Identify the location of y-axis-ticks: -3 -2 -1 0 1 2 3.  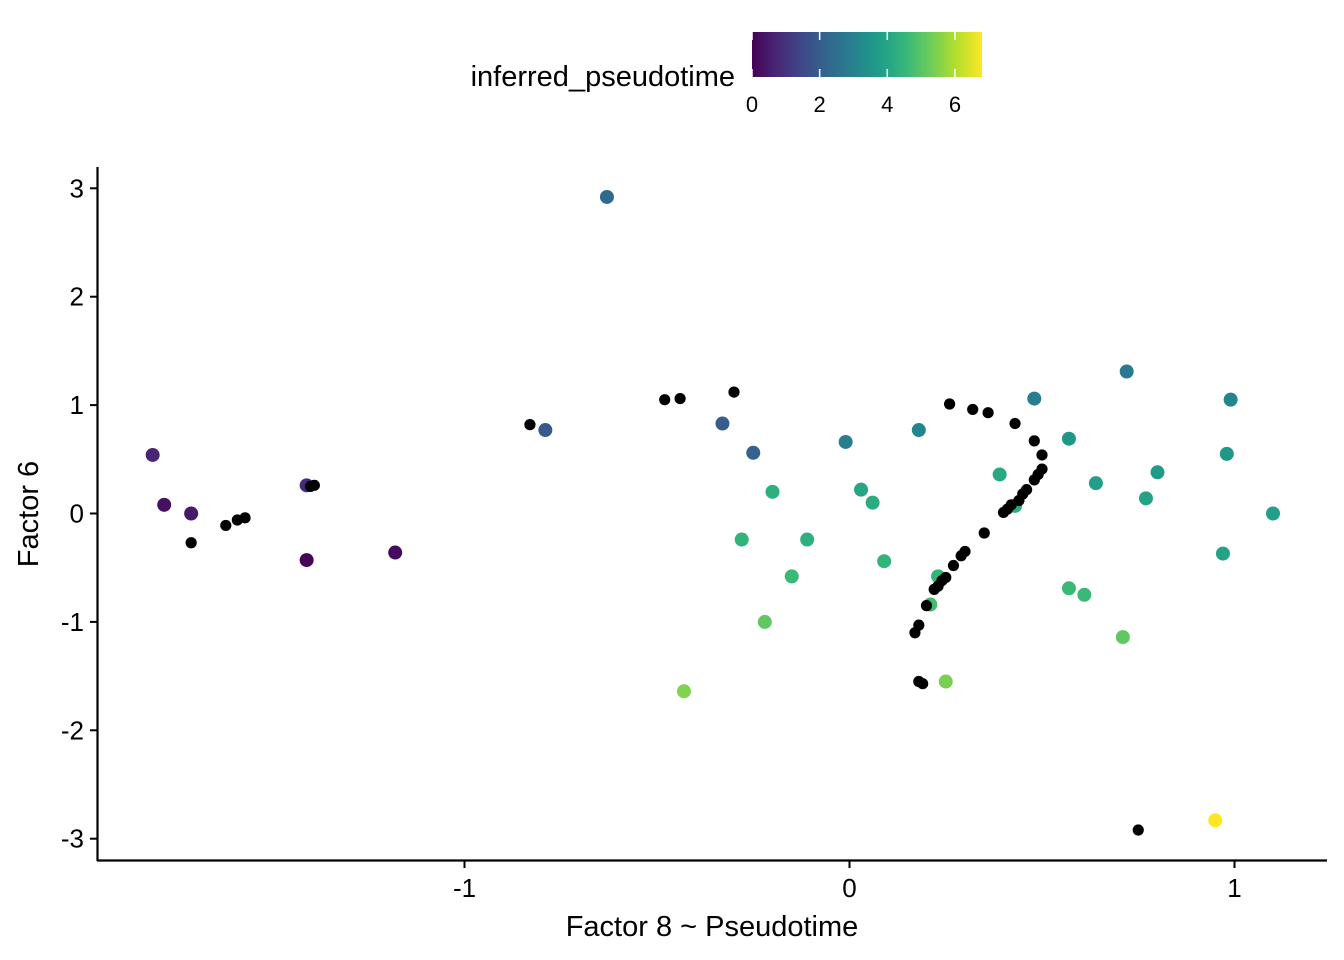
(79, 513).